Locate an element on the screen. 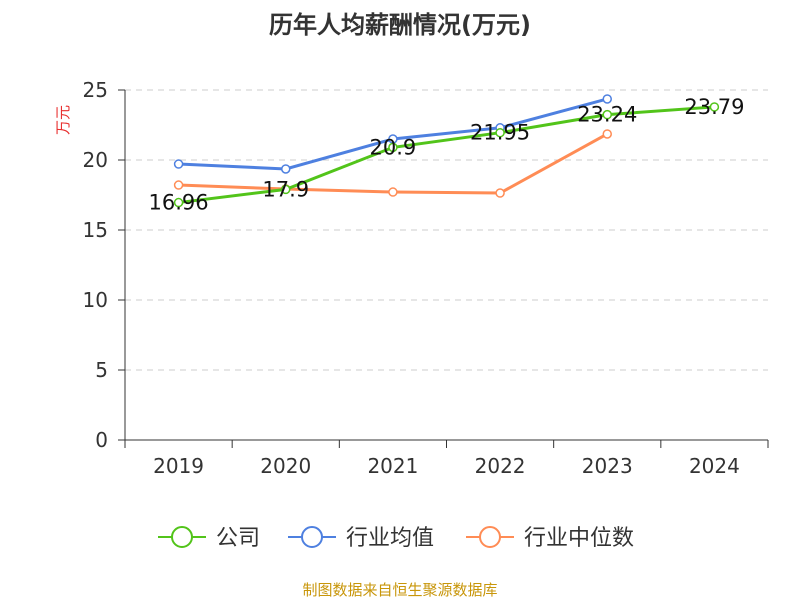 The height and width of the screenshot is (600, 800). data-label: 16.96 is located at coordinates (179, 203).